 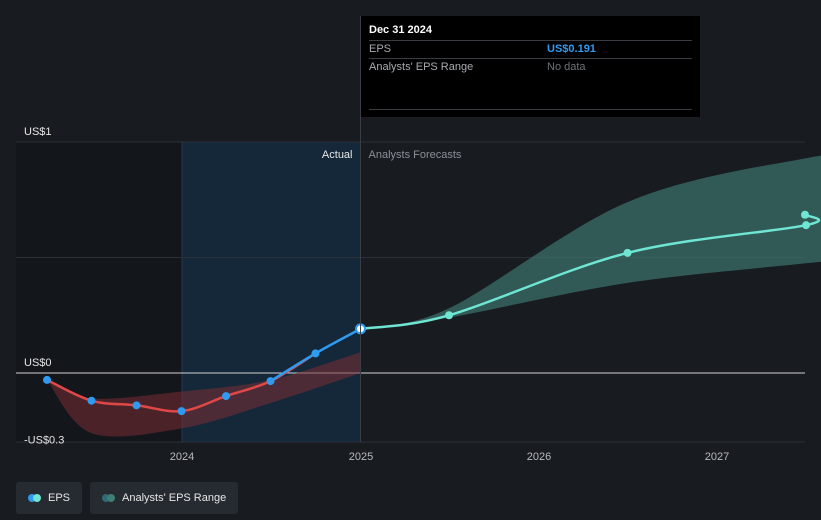 I want to click on eps-point-edge, so click(x=805, y=214).